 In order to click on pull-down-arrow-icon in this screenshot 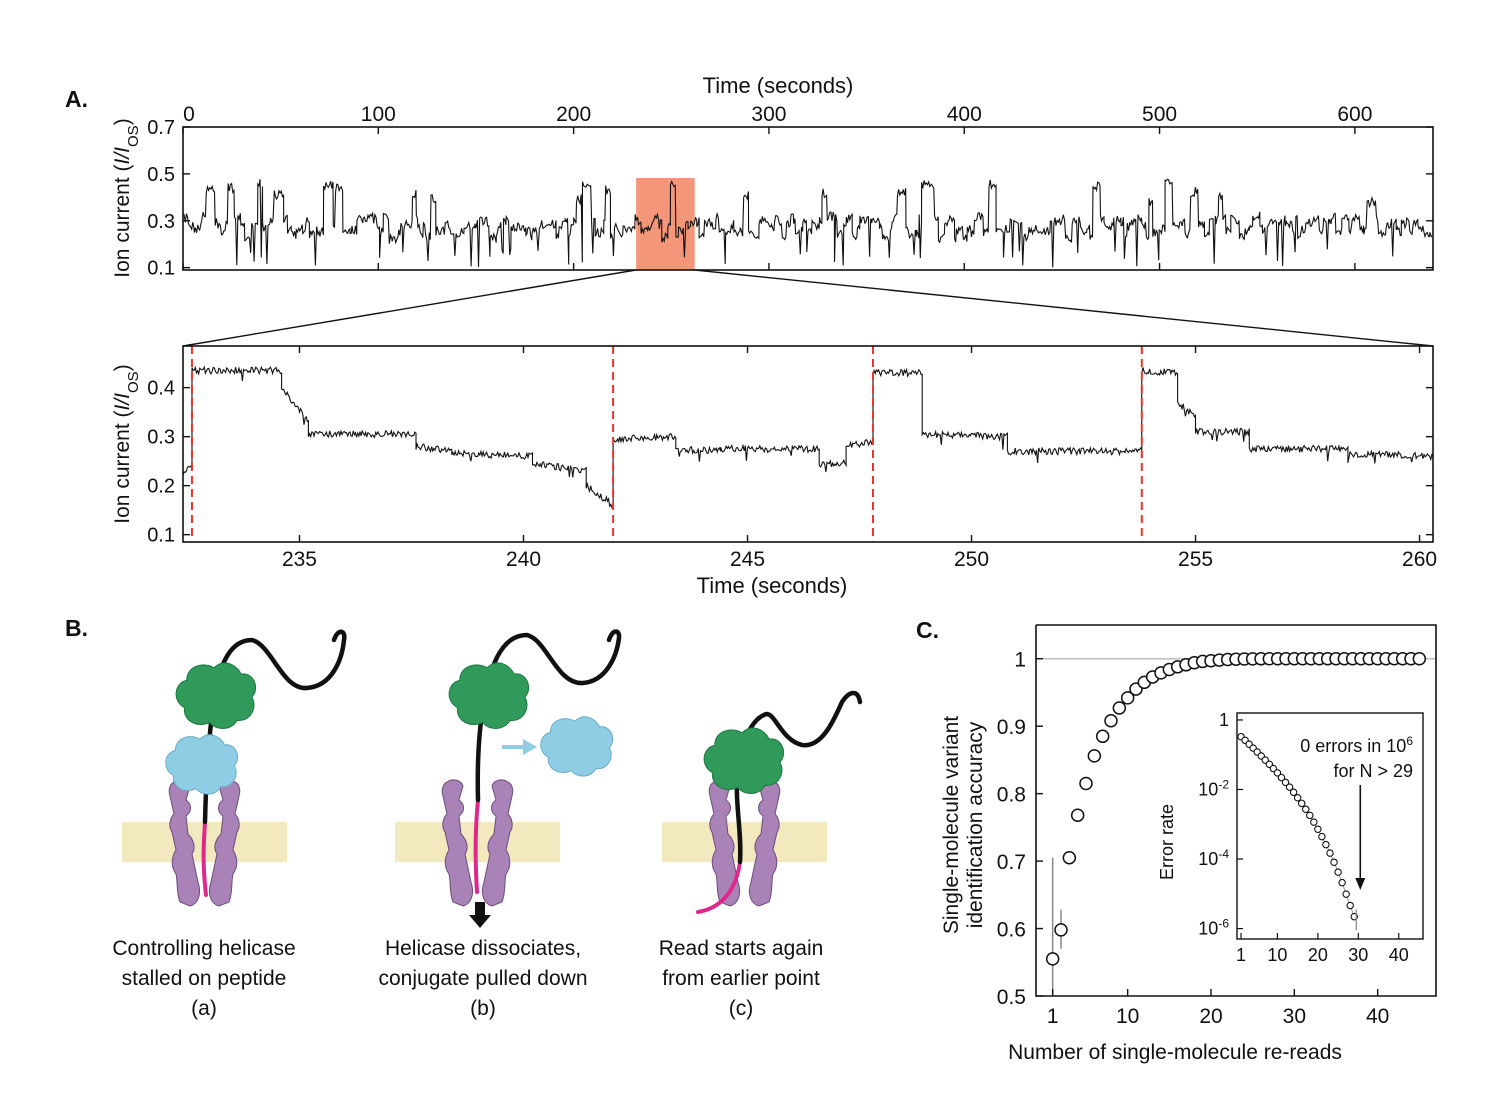, I will do `click(480, 915)`.